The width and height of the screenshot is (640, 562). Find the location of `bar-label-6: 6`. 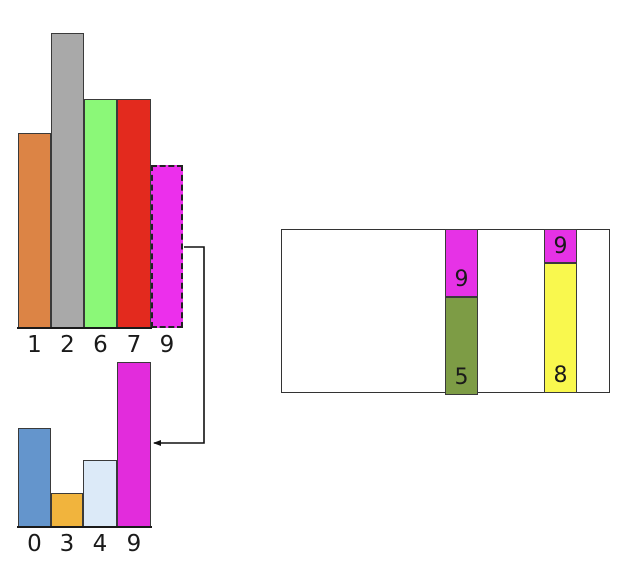

bar-label-6: 6 is located at coordinates (100, 345).